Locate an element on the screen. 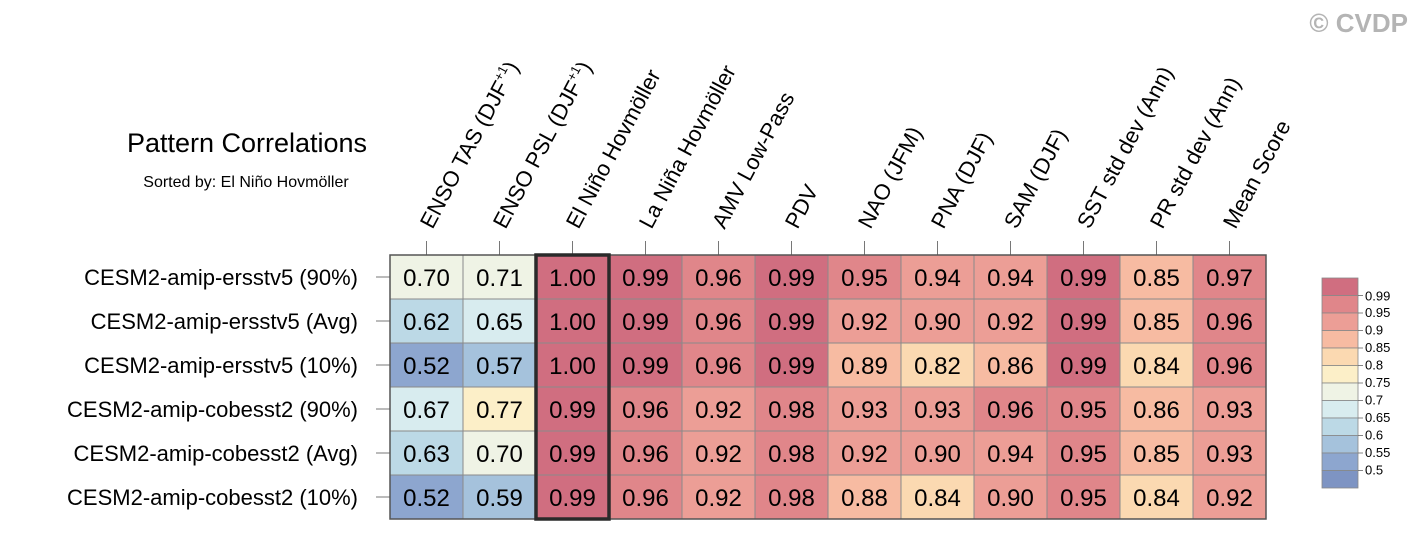 This screenshot has width=1421, height=539. cell-value-label: 0.65 is located at coordinates (499, 322).